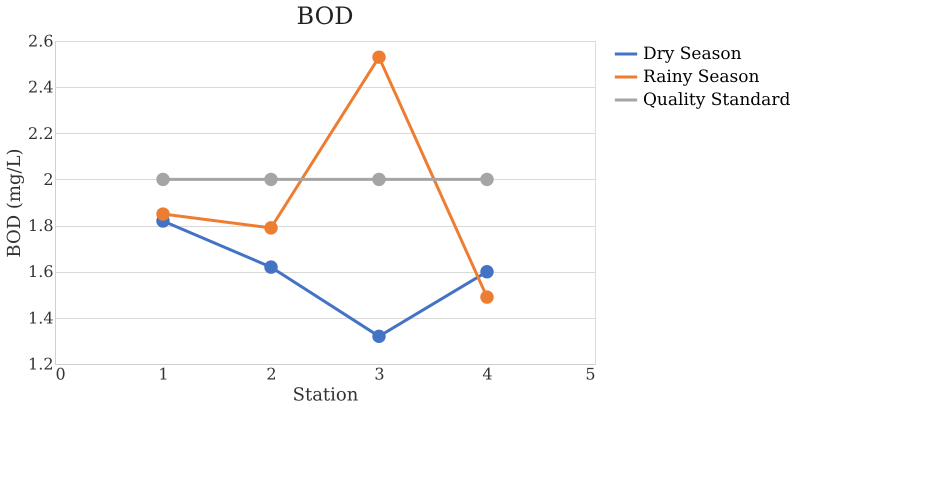 This screenshot has width=929, height=482. What do you see at coordinates (379, 374) in the screenshot?
I see `x-tick-label: 3` at bounding box center [379, 374].